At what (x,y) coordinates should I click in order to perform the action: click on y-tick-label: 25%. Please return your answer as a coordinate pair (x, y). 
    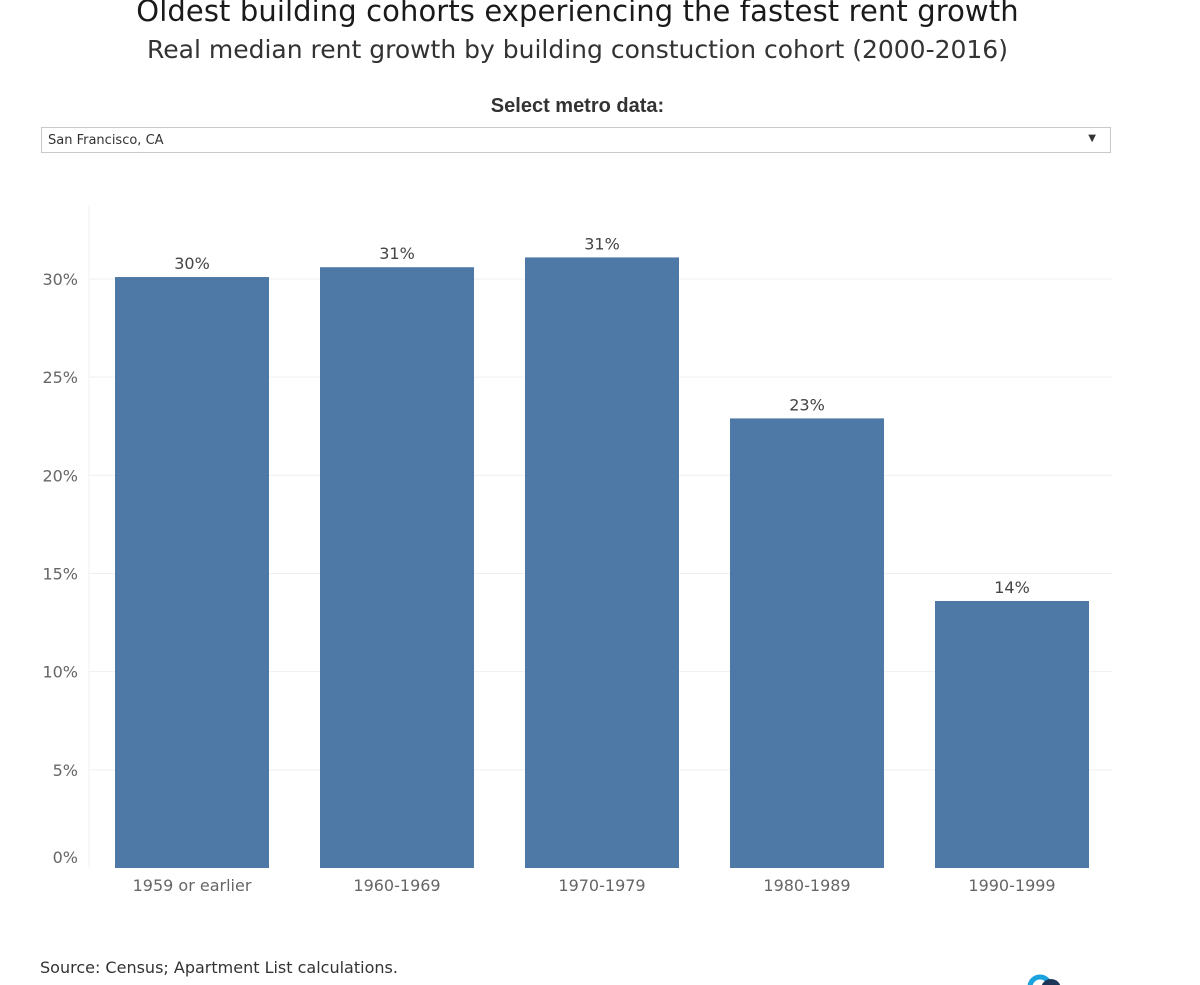
    Looking at the image, I should click on (60, 377).